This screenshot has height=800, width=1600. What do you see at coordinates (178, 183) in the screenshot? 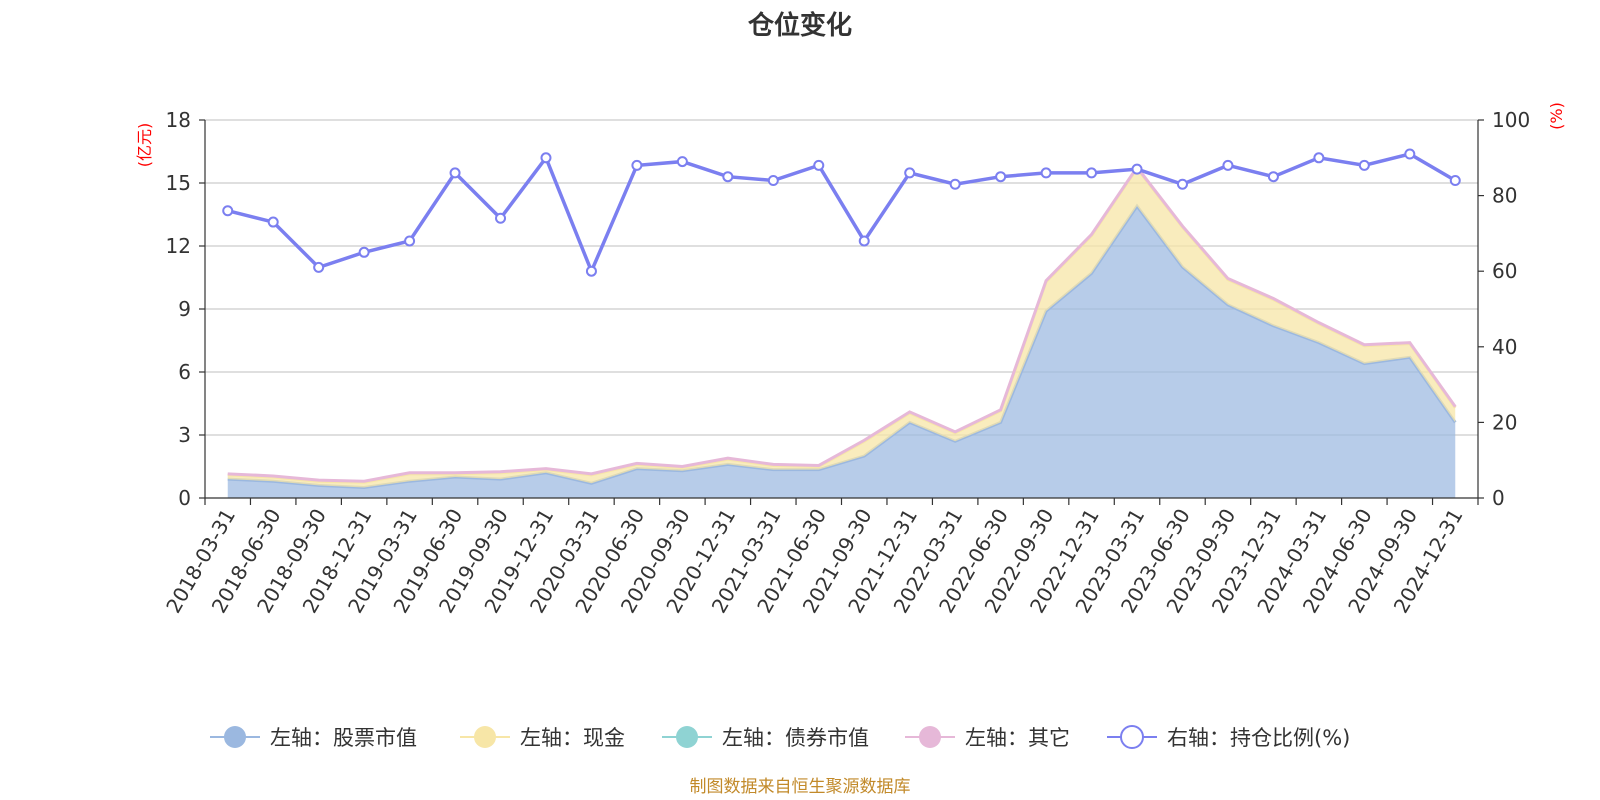
I see `left-tick-label: 15` at bounding box center [178, 183].